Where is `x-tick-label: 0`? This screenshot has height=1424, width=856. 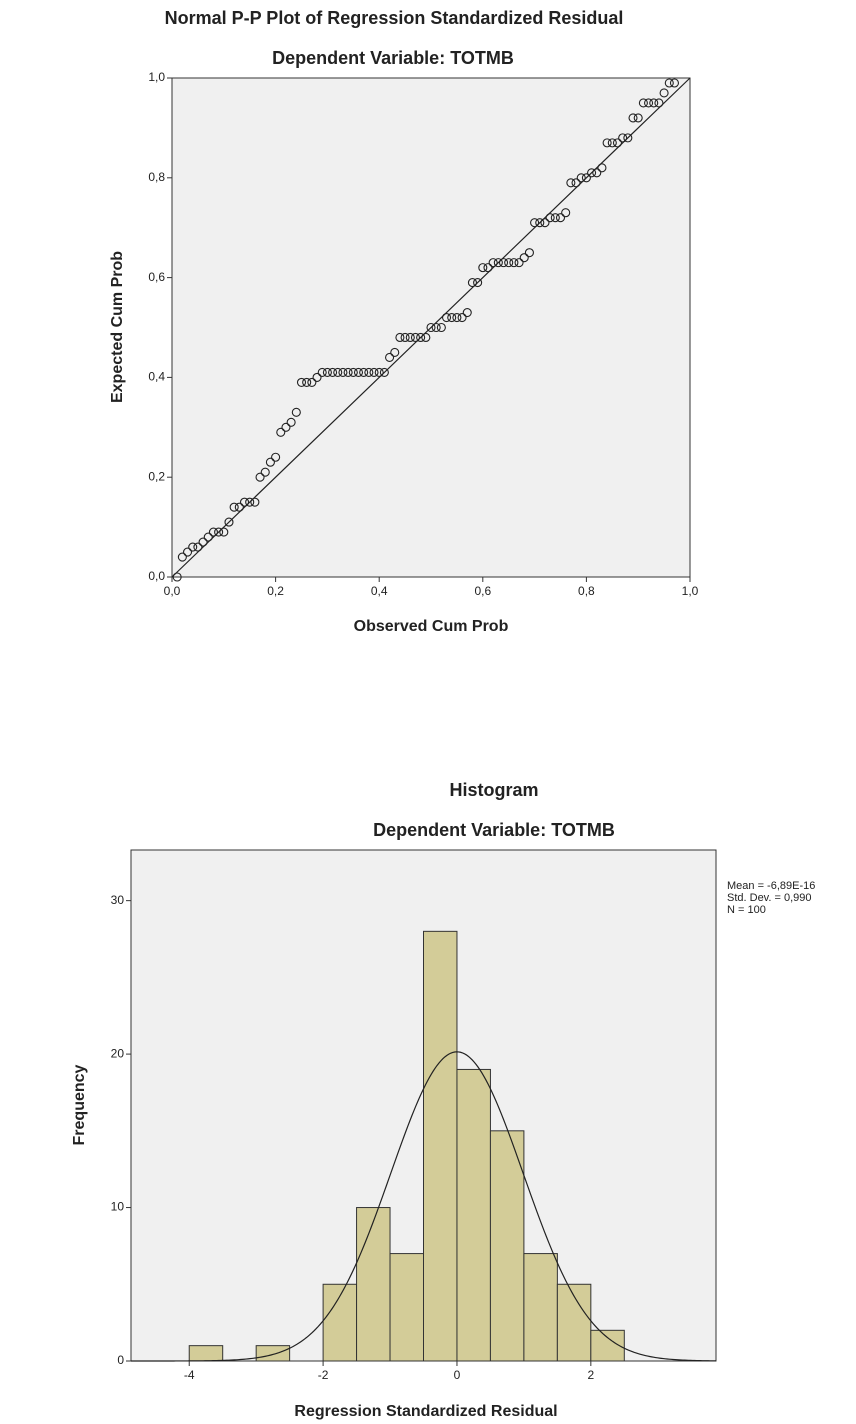
x-tick-label: 0 is located at coordinates (457, 1375).